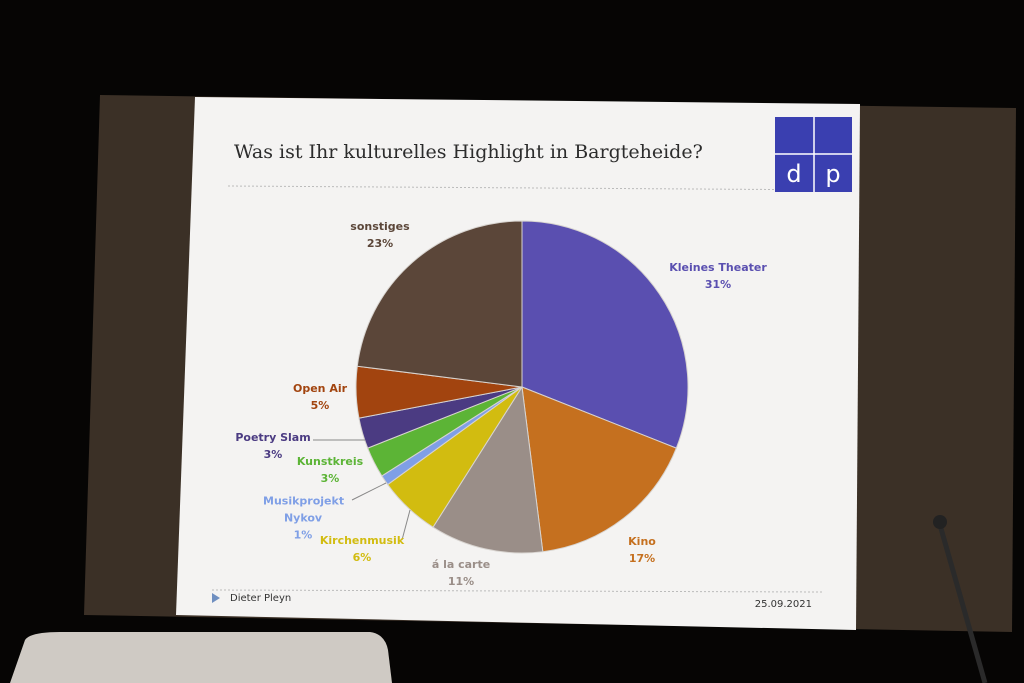 Image resolution: width=1024 pixels, height=683 pixels. What do you see at coordinates (362, 557) in the screenshot?
I see `value-label: 6%` at bounding box center [362, 557].